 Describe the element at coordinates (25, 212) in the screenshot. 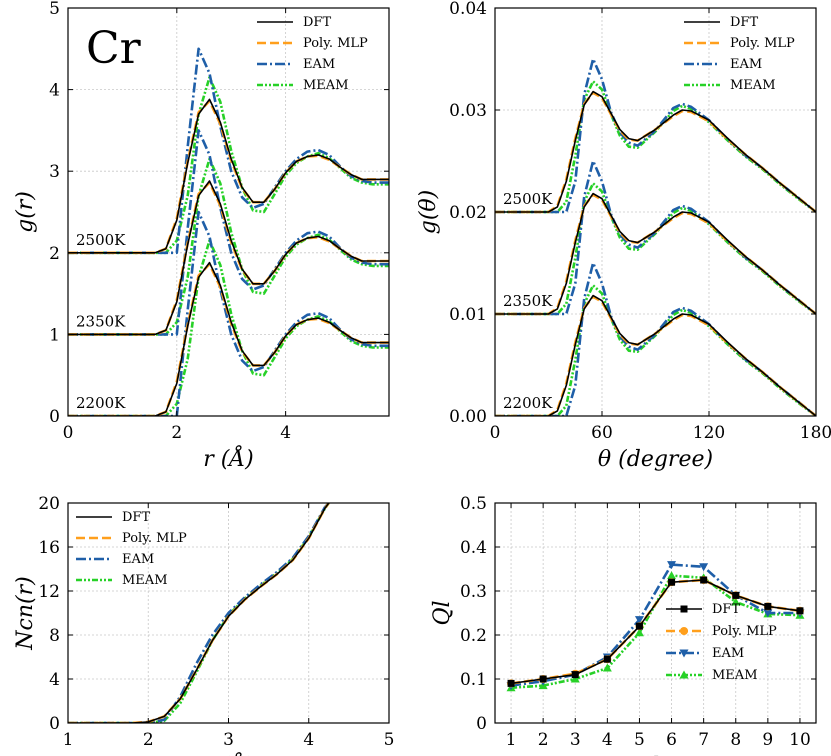

I see `y-axis-label: g(r)` at that location.